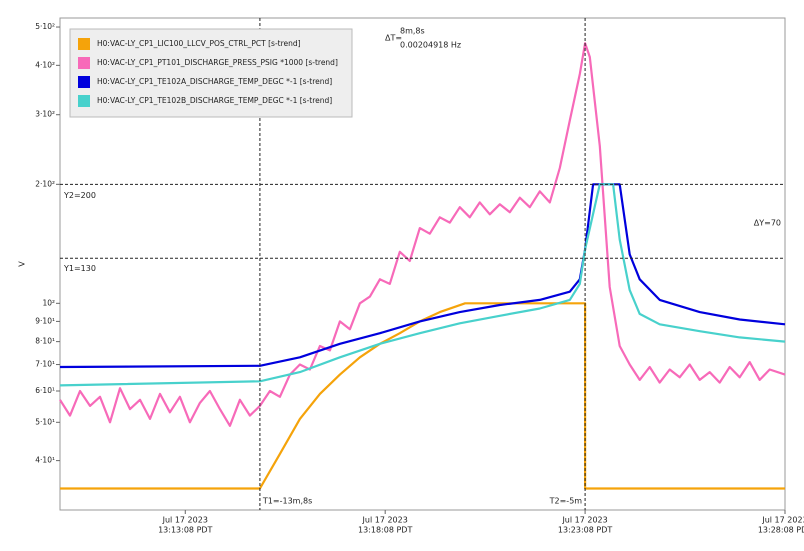  I want to click on y-tick-label: 2·10², so click(45, 183).